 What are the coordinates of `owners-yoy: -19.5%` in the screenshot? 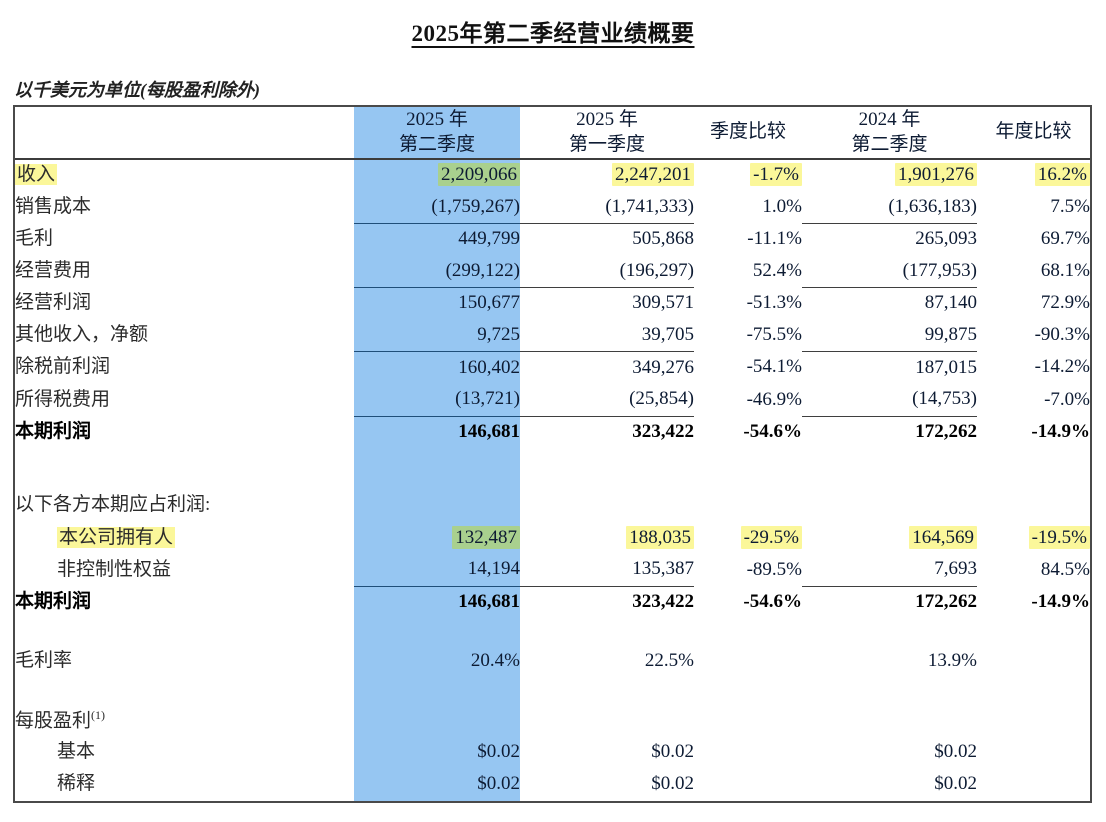 It's located at (1033, 538).